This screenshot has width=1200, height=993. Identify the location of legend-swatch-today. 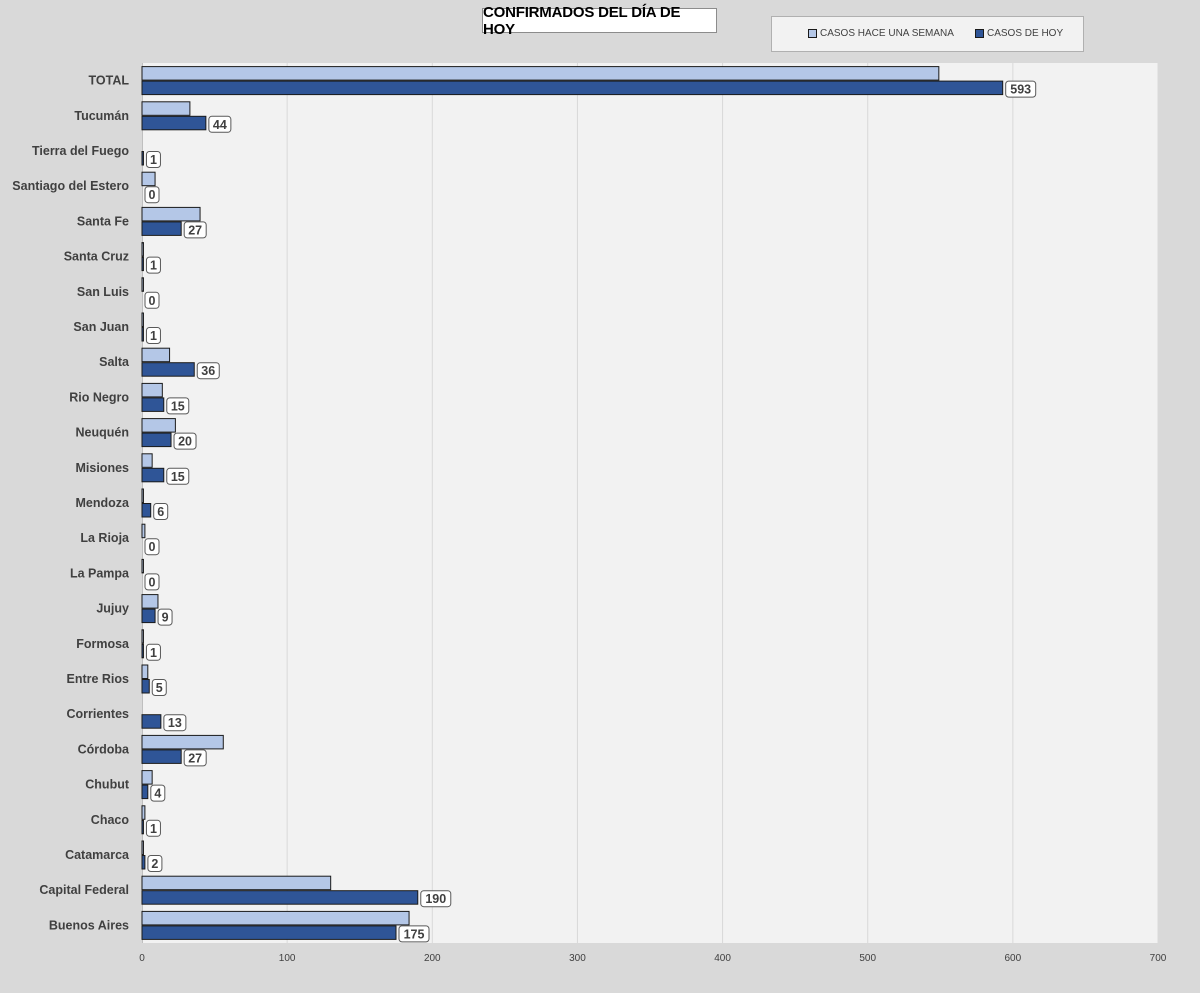
(979, 33).